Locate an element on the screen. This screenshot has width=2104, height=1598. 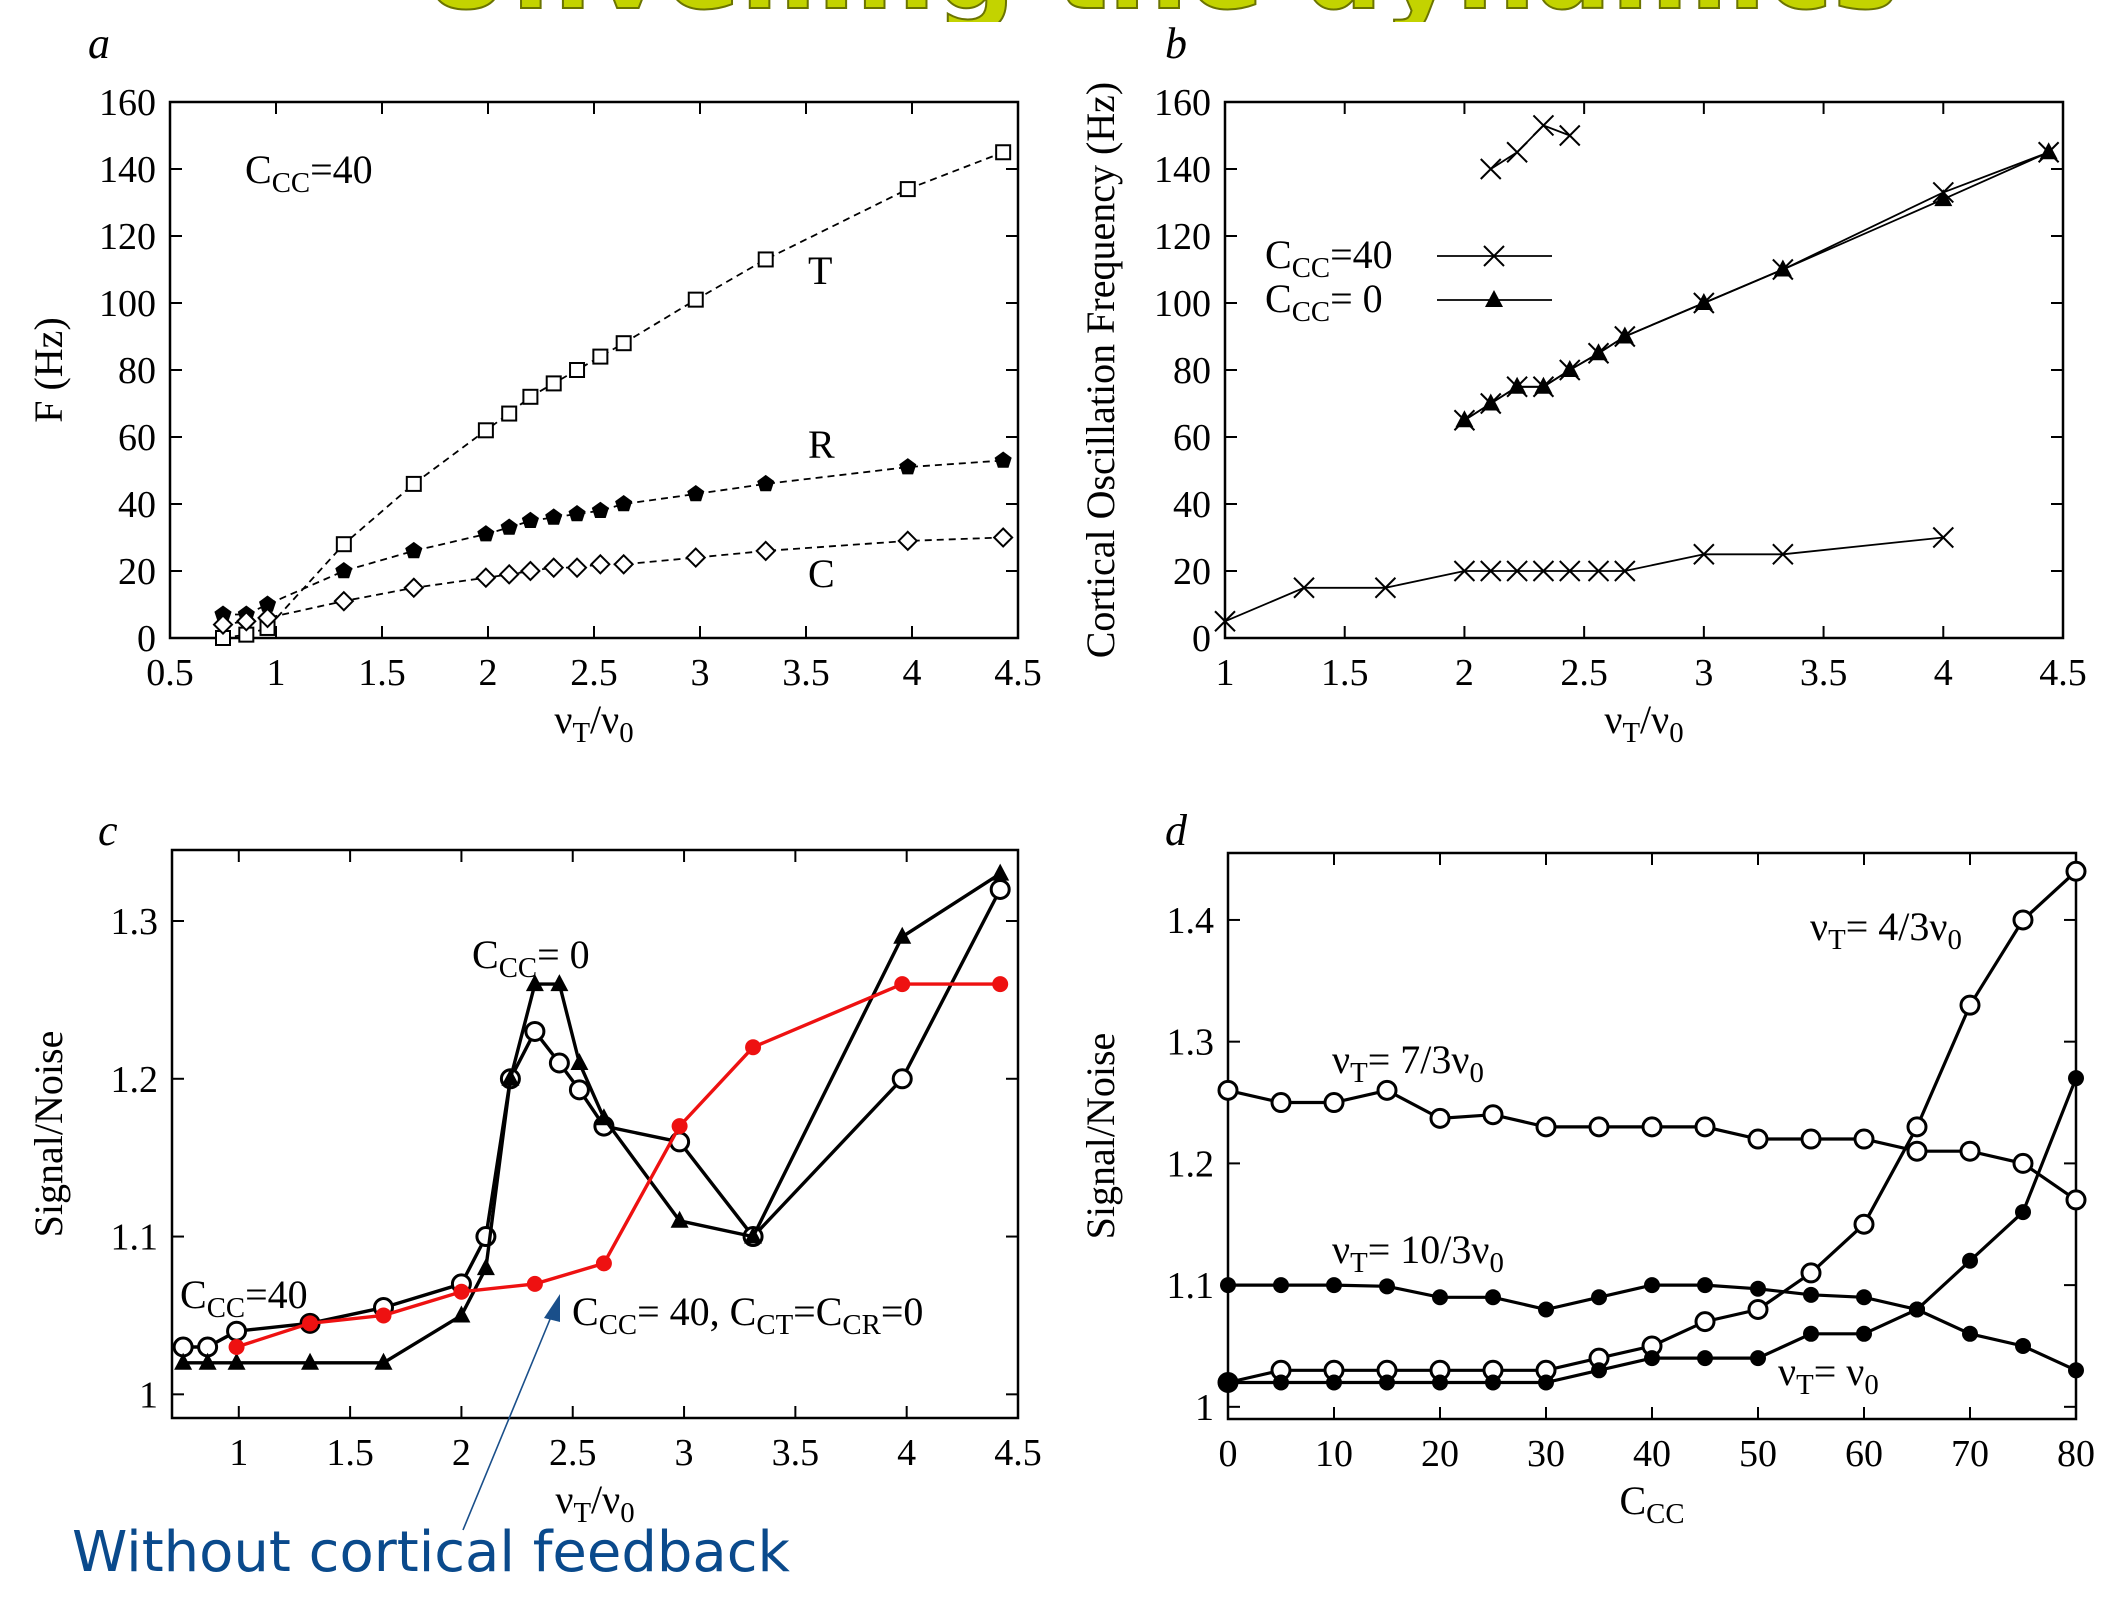
annotation-ccc-40-cct-ccr-0: CCC= 40, CCT=CCR=0 is located at coordinates (747, 1315).